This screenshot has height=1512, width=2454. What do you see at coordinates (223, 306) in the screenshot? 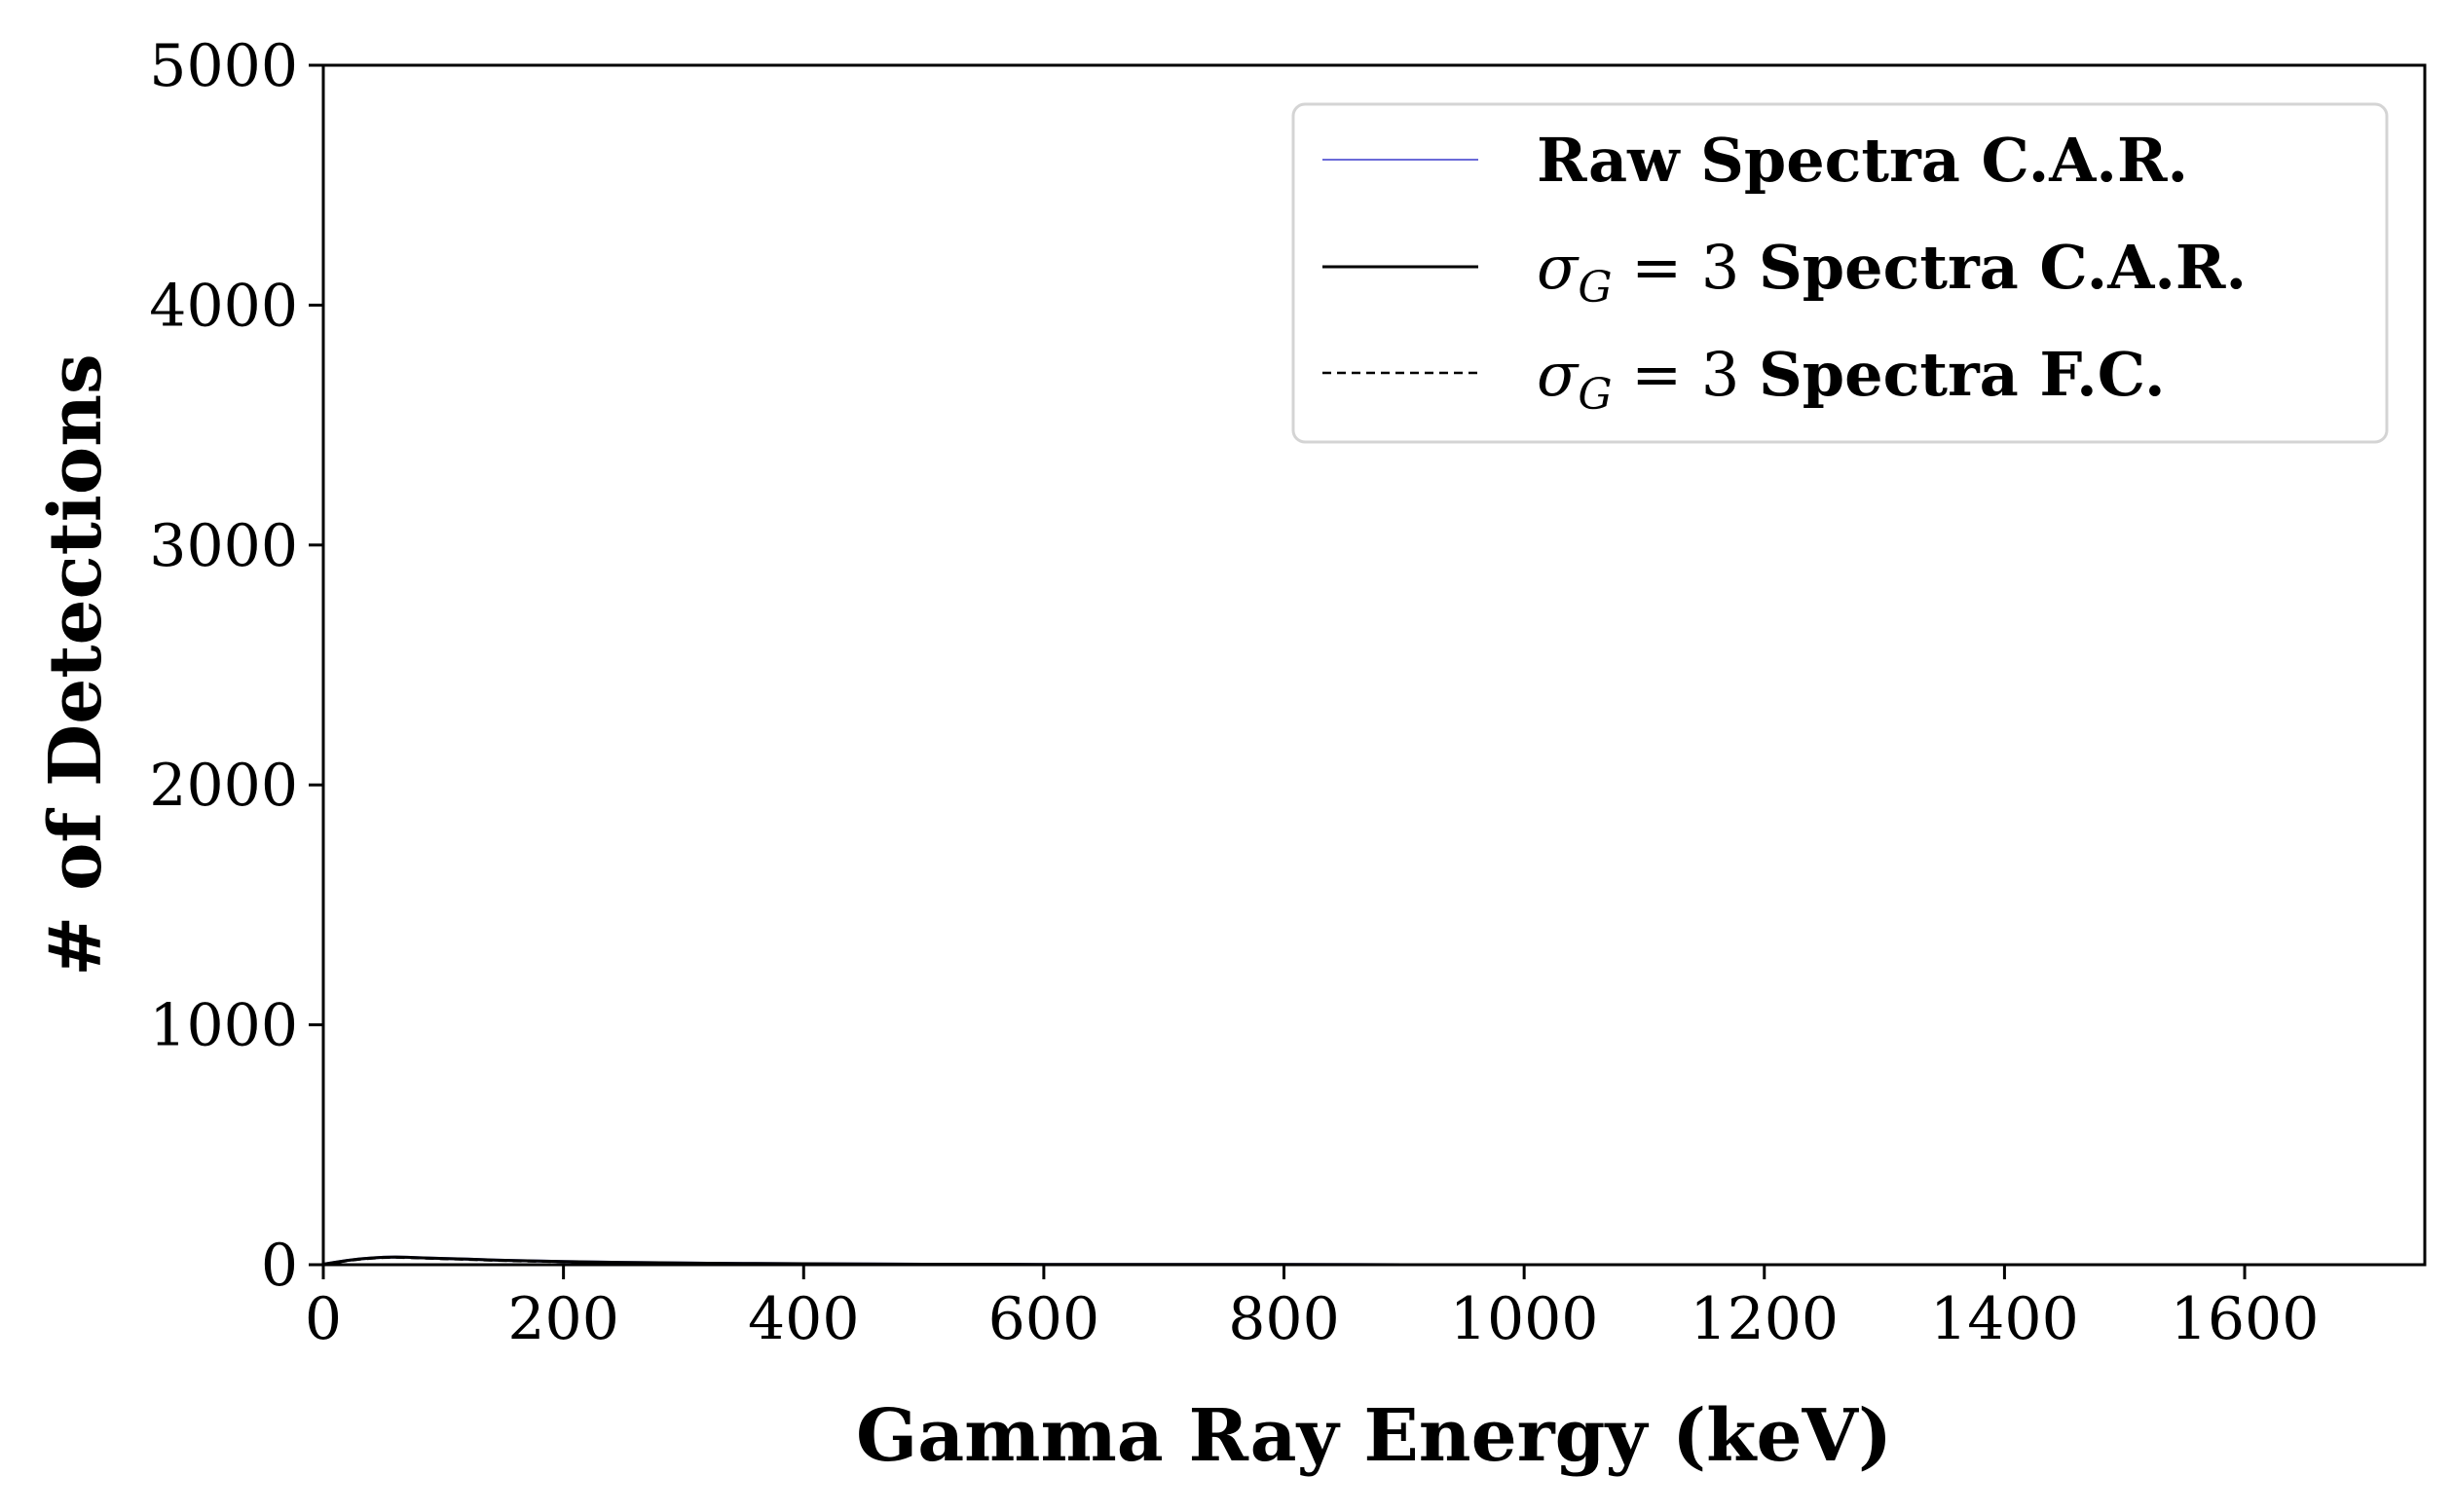
I see `y-tick-label: 4000` at bounding box center [223, 306].